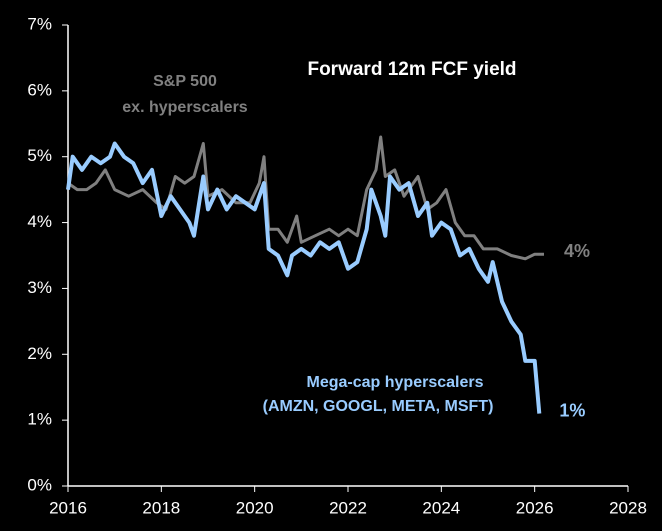 The height and width of the screenshot is (531, 662). What do you see at coordinates (572, 410) in the screenshot?
I see `value-label: 1%` at bounding box center [572, 410].